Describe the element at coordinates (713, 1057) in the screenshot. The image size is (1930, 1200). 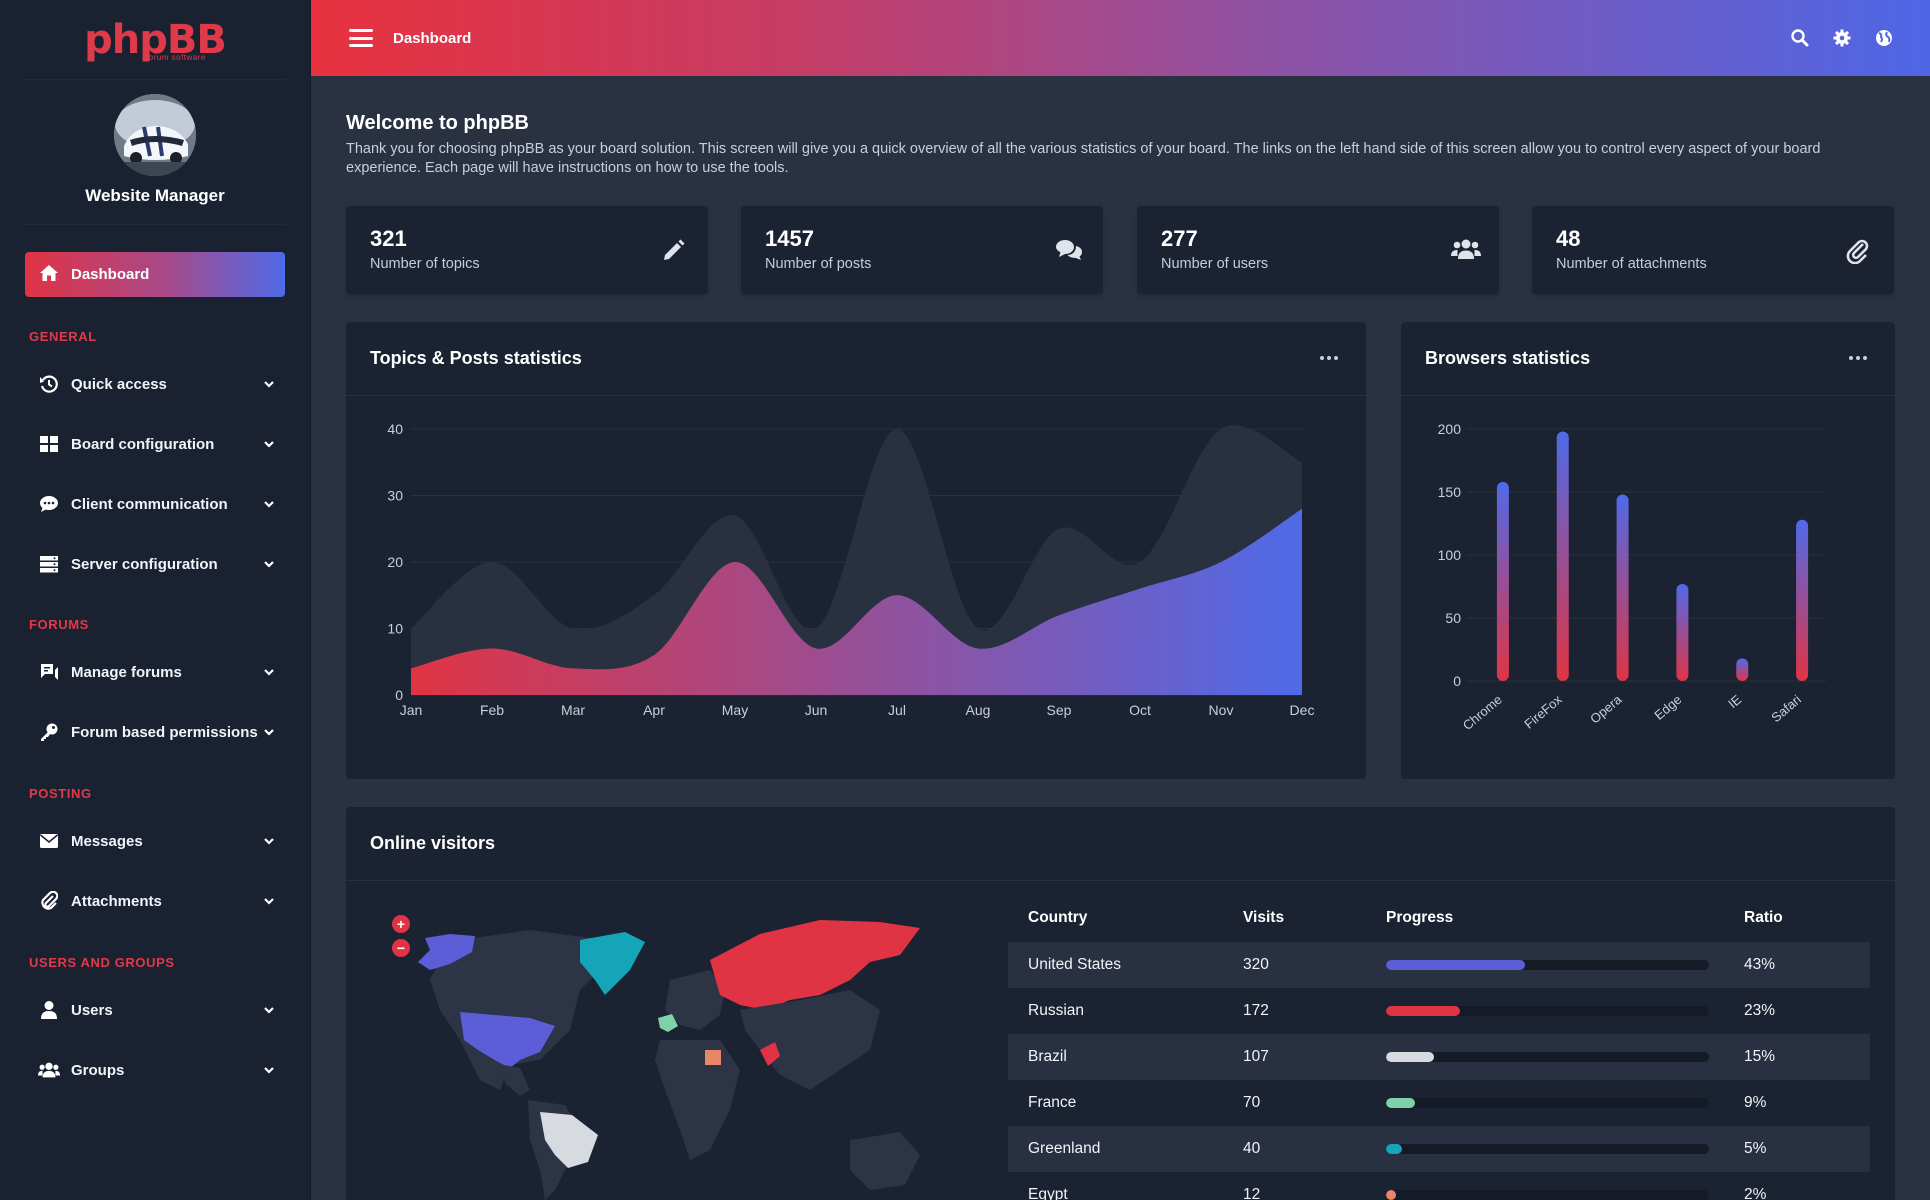
I see `map-region-egypt` at that location.